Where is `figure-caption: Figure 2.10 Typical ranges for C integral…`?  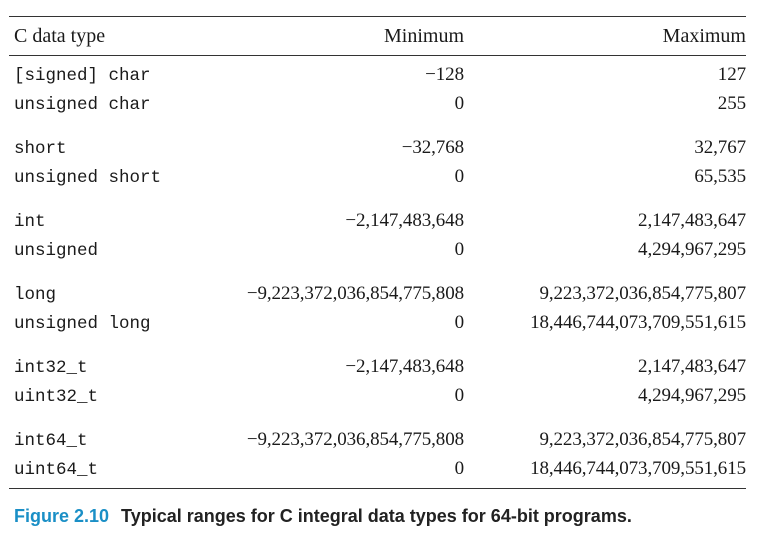
figure-caption: Figure 2.10 Typical ranges for C integral… is located at coordinates (323, 516).